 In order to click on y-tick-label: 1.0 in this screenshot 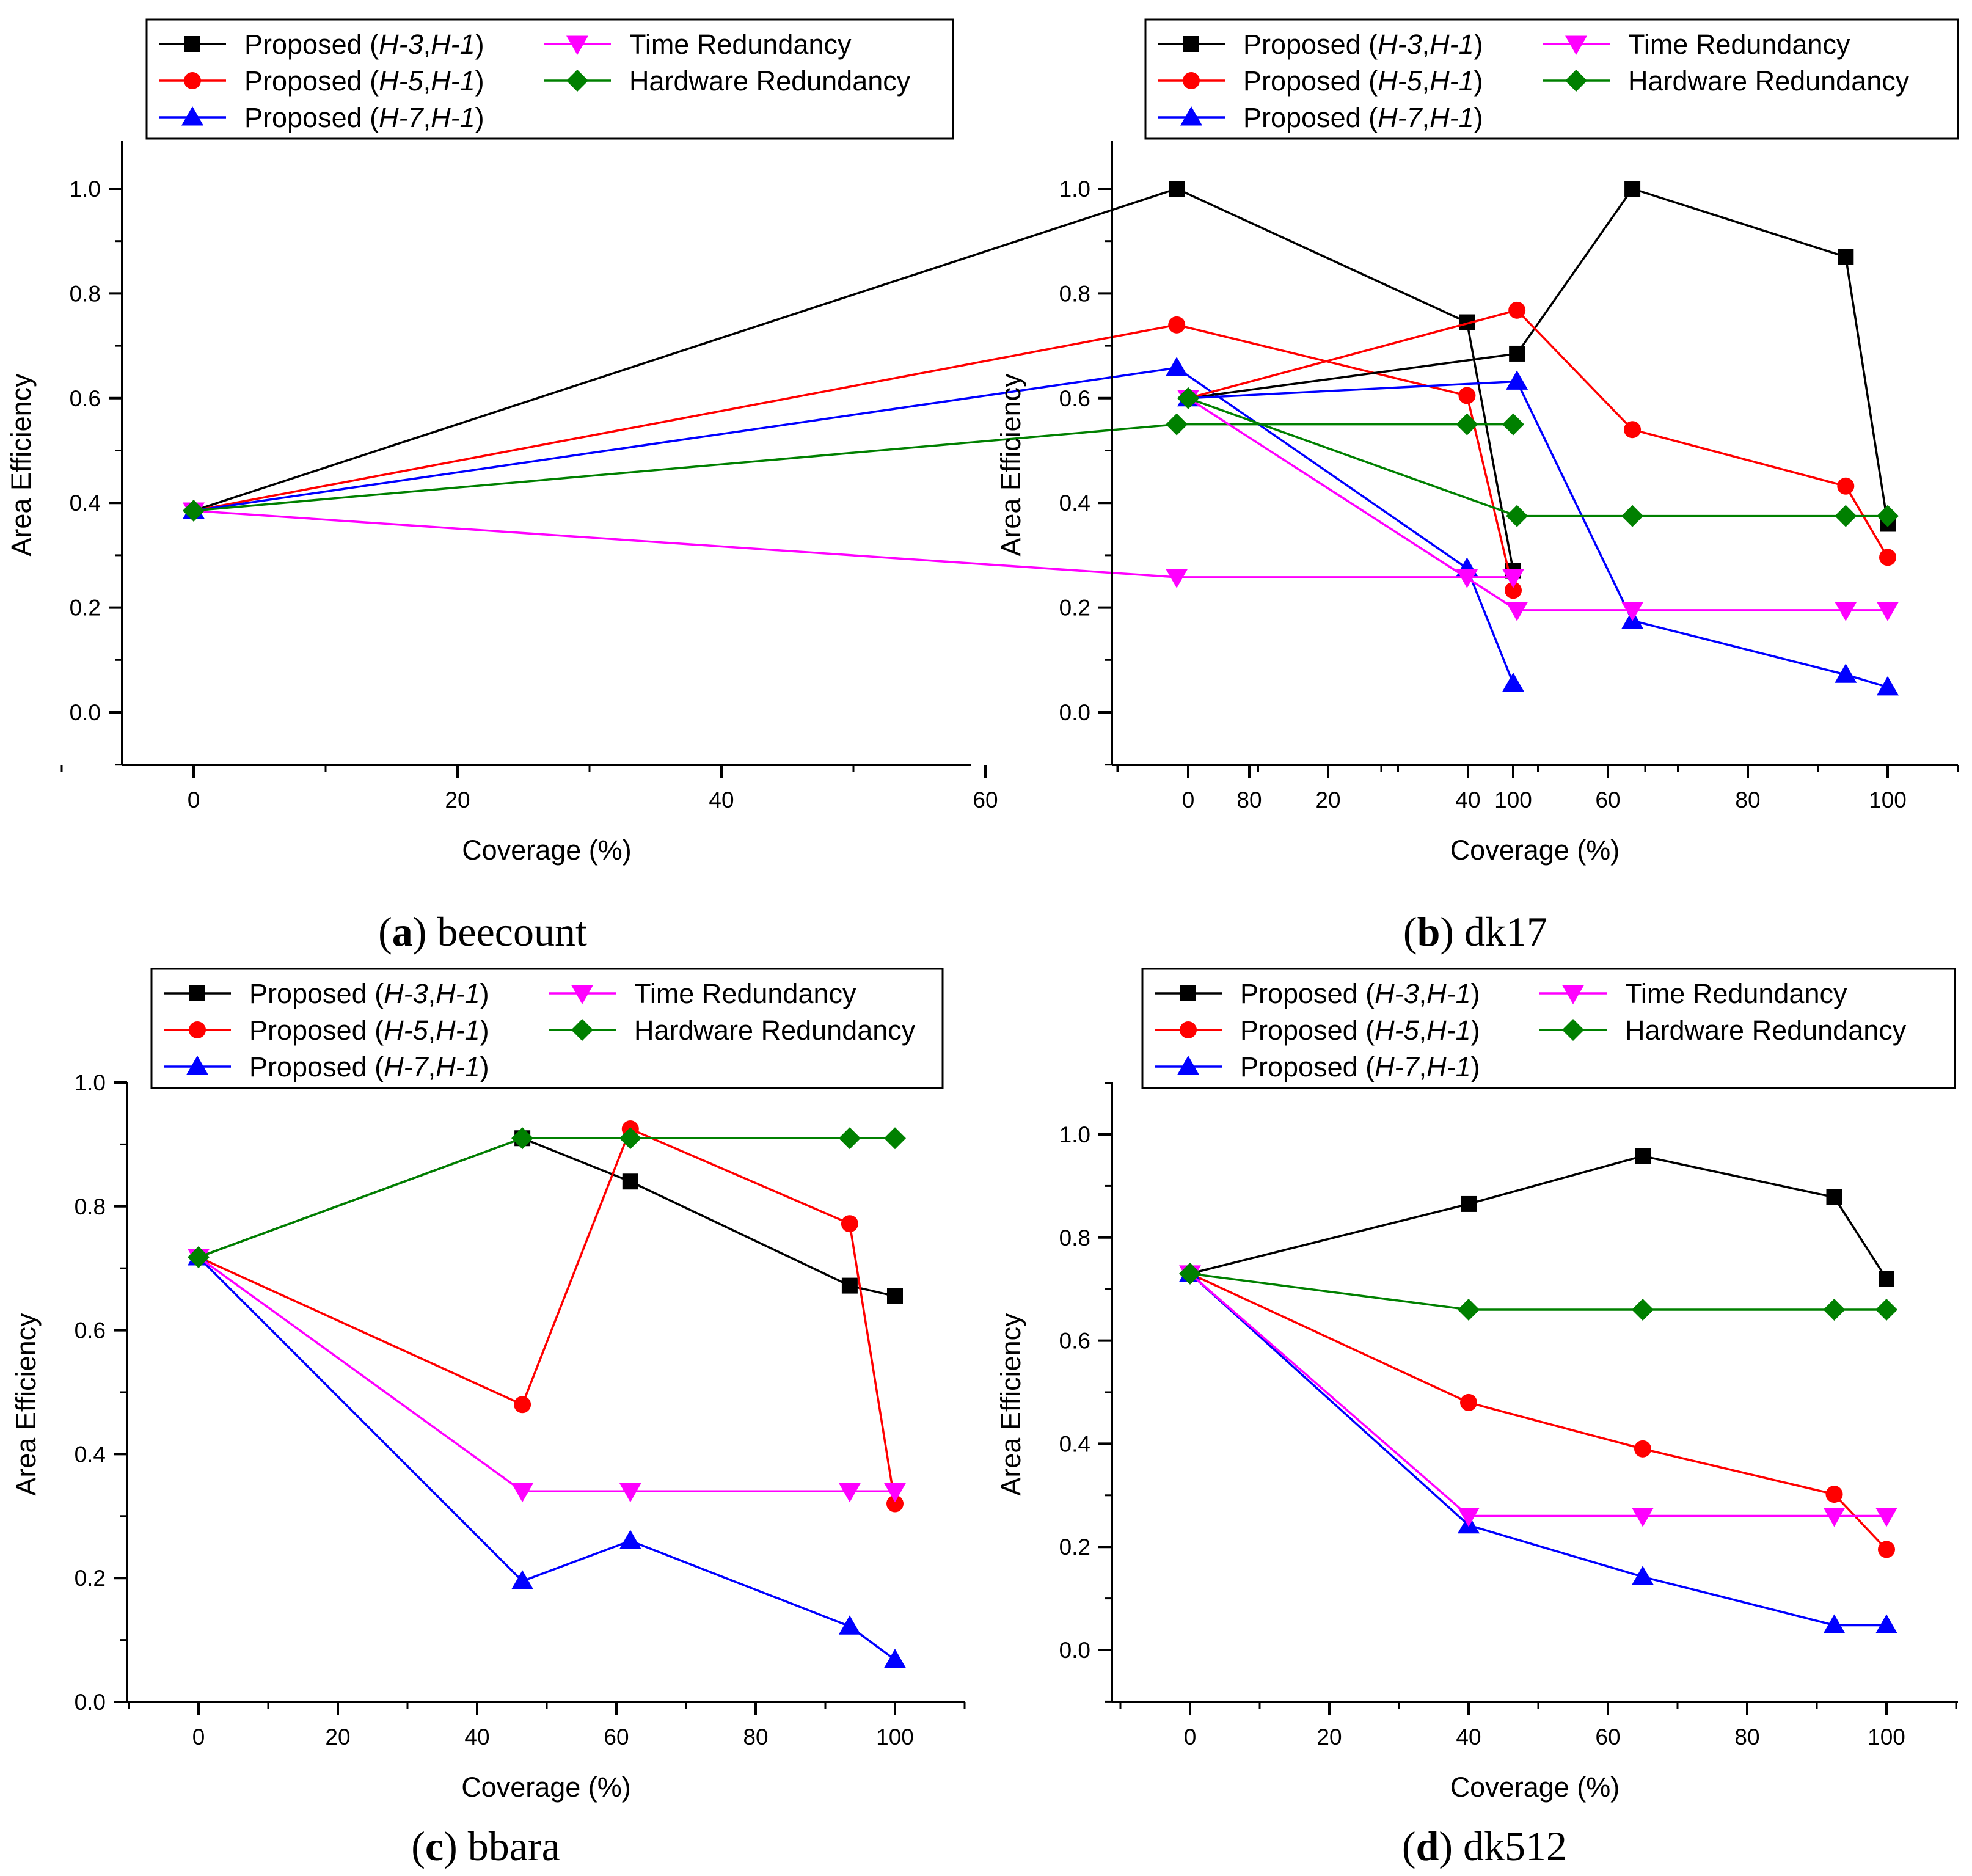, I will do `click(1074, 1134)`.